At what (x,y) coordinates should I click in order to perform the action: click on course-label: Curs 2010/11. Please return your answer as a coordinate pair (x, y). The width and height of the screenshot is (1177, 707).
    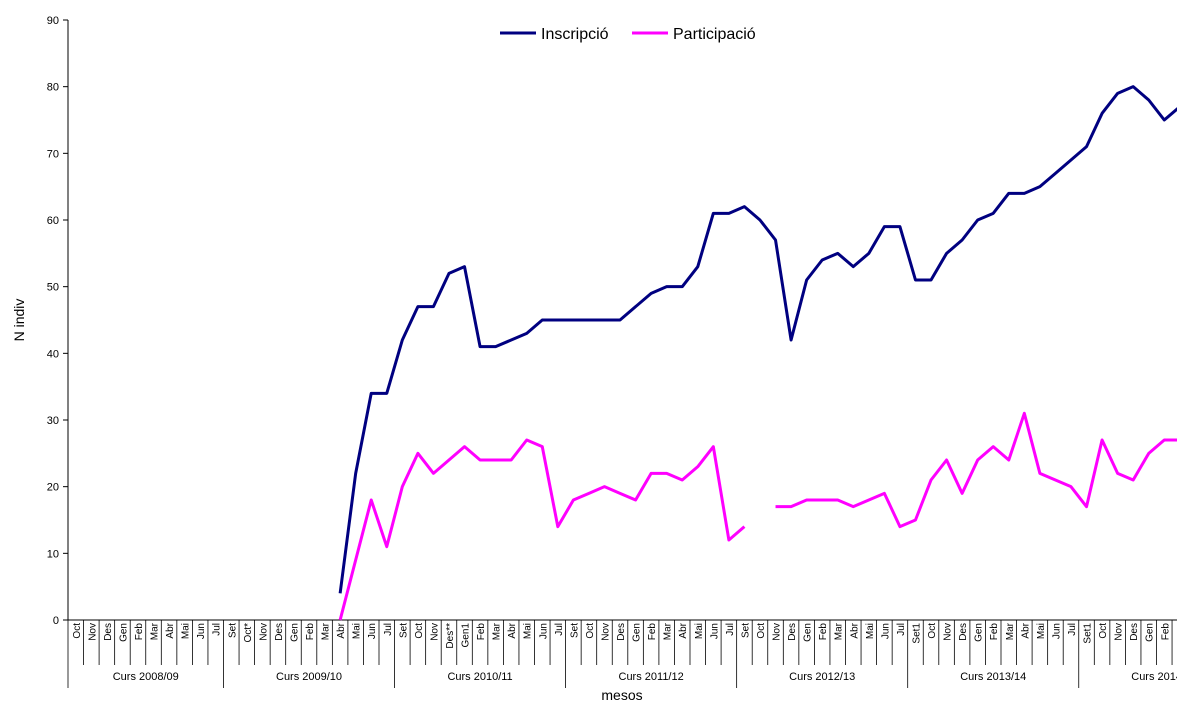
    Looking at the image, I should click on (479, 677).